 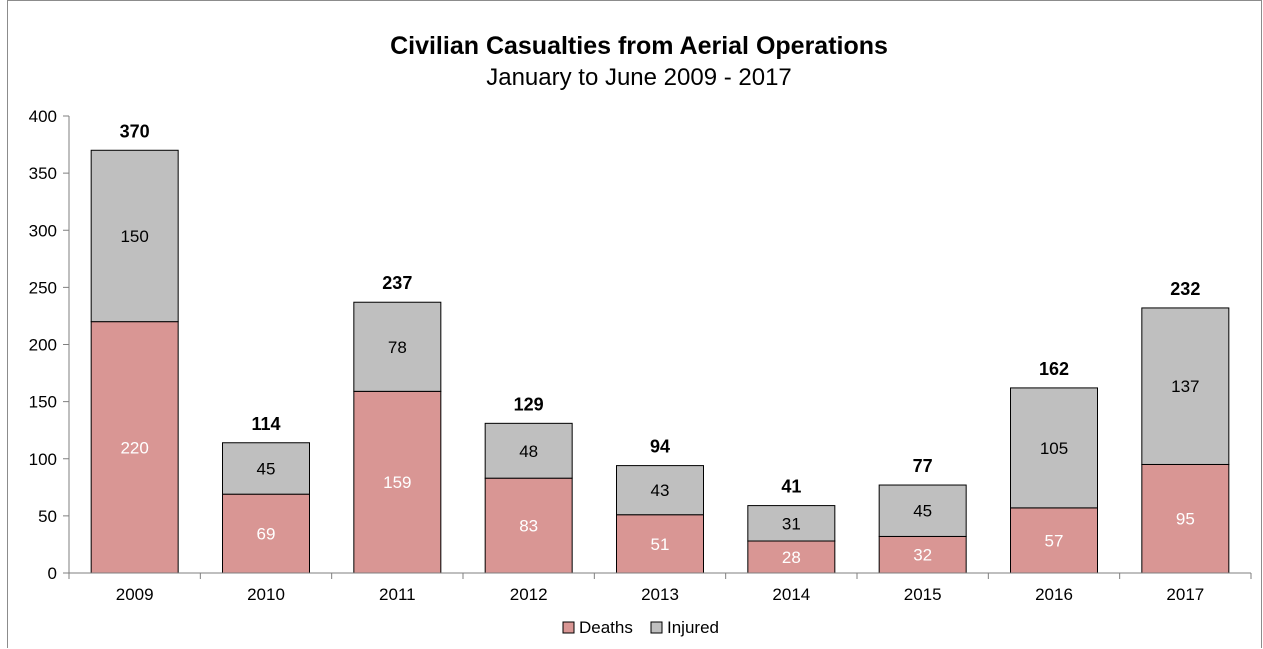 What do you see at coordinates (656, 627) in the screenshot?
I see `legend-swatch-injured` at bounding box center [656, 627].